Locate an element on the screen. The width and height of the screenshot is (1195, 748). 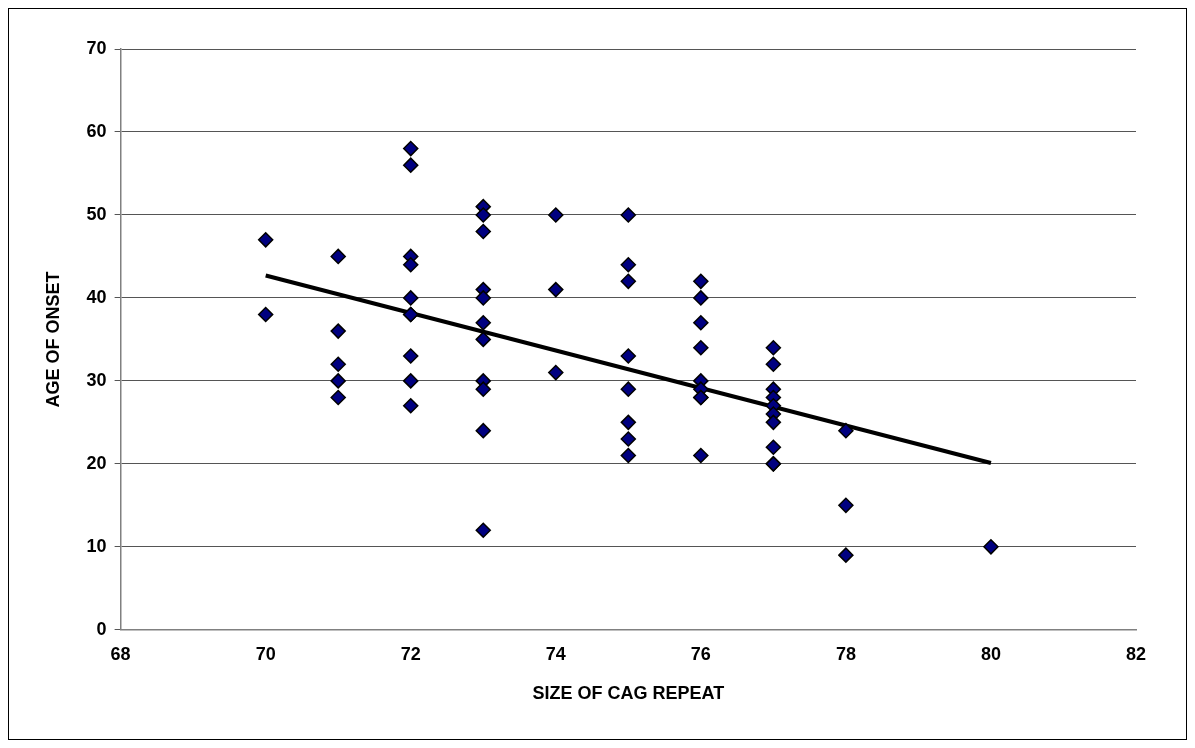
y-tick-label: 20 is located at coordinates (96, 462).